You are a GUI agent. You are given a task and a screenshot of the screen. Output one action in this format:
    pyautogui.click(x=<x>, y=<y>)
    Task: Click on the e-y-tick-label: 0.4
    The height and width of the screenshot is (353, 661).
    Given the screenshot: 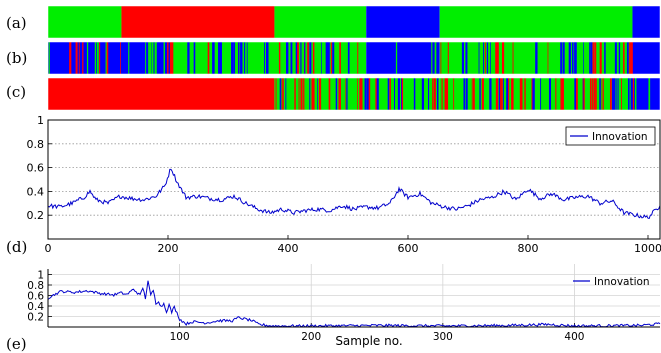 What is the action you would take?
    pyautogui.click(x=35, y=307)
    